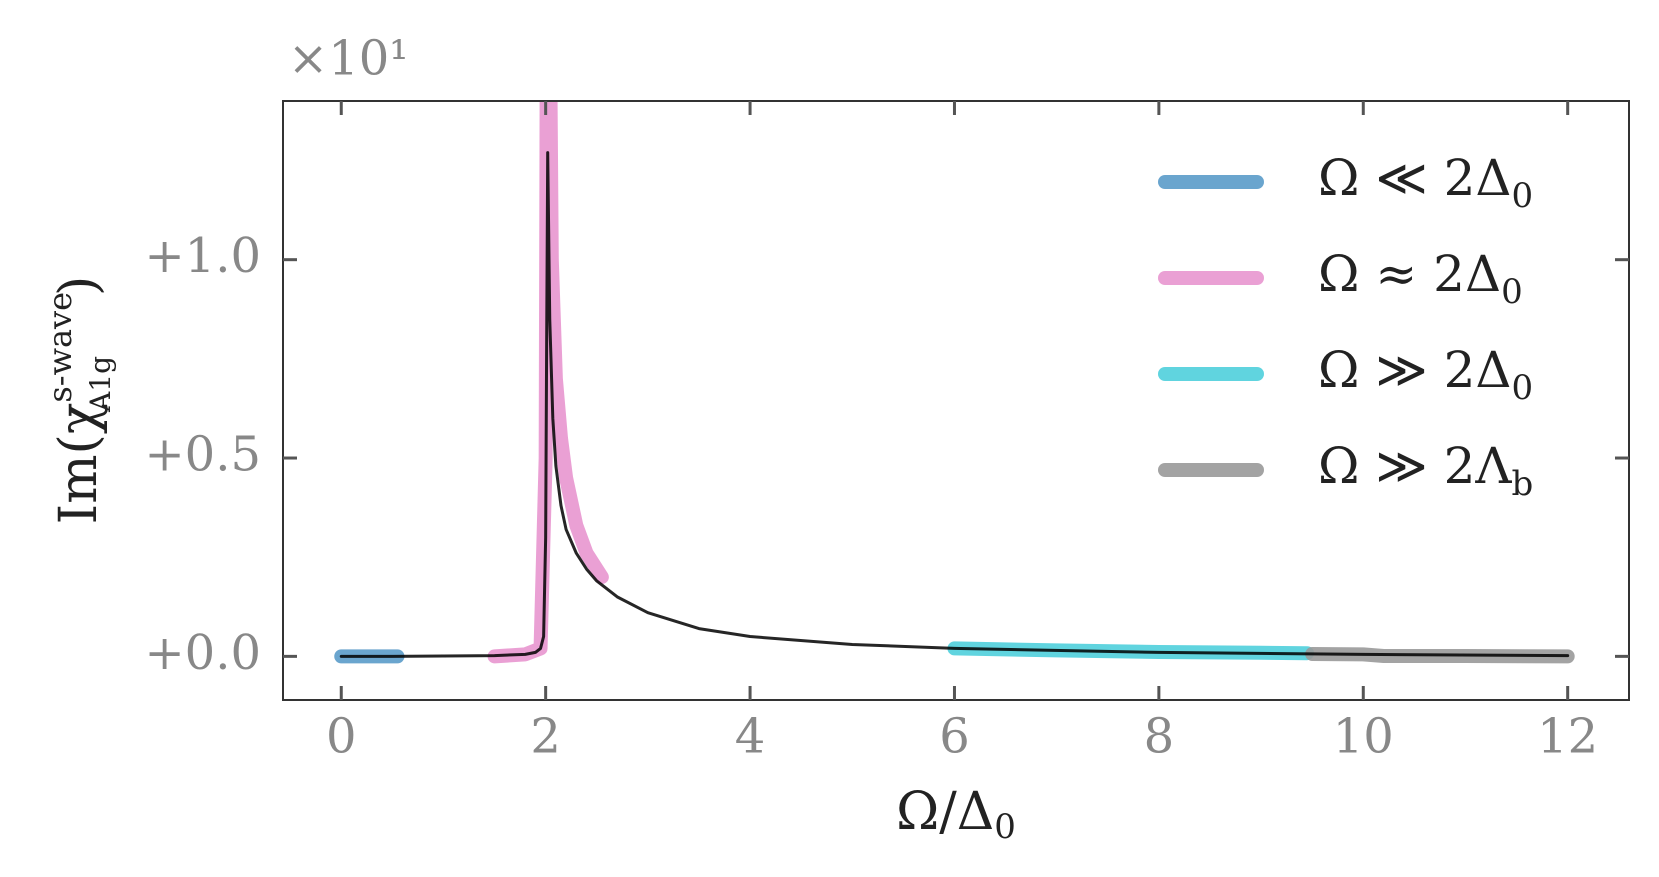 This screenshot has width=1659, height=877. What do you see at coordinates (202, 256) in the screenshot?
I see `y-tick-label: +1.0` at bounding box center [202, 256].